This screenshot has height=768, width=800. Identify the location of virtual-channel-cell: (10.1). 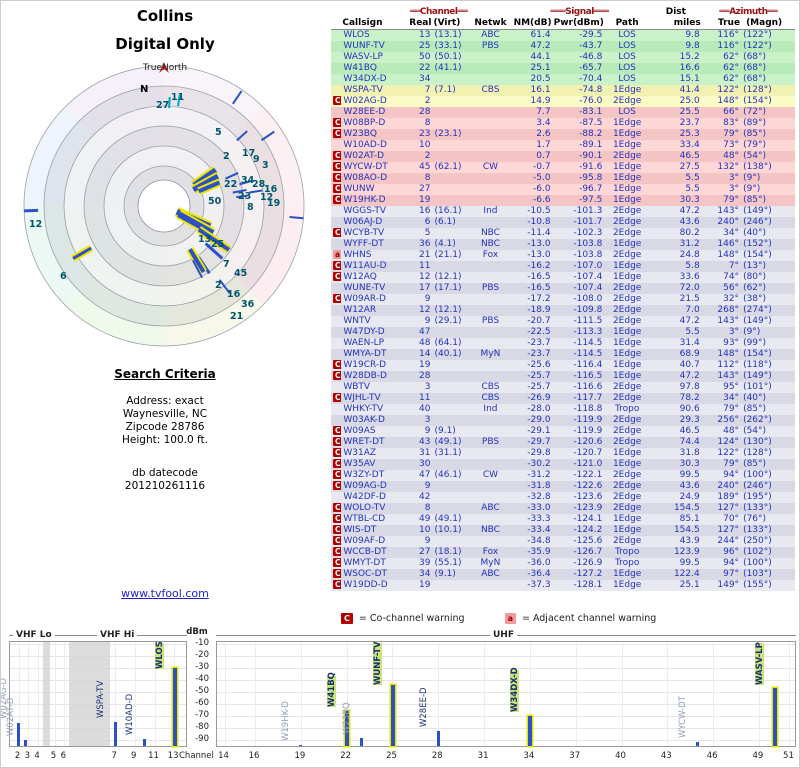
(448, 530).